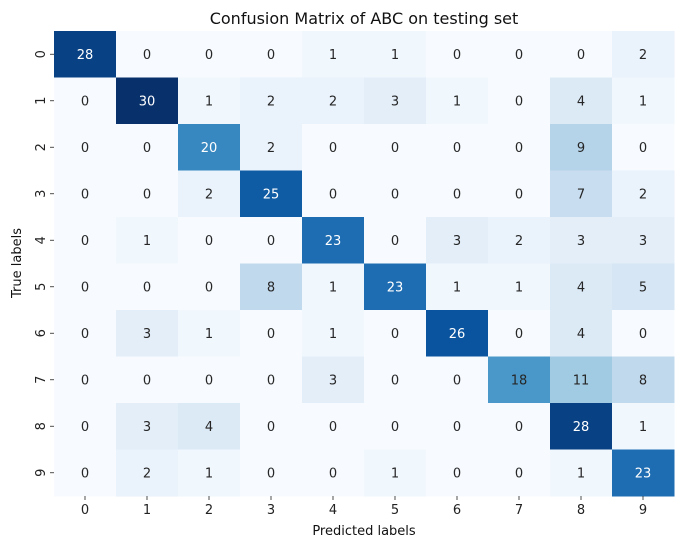 The image size is (683, 547). What do you see at coordinates (41, 240) in the screenshot?
I see `y-tick-label: 4` at bounding box center [41, 240].